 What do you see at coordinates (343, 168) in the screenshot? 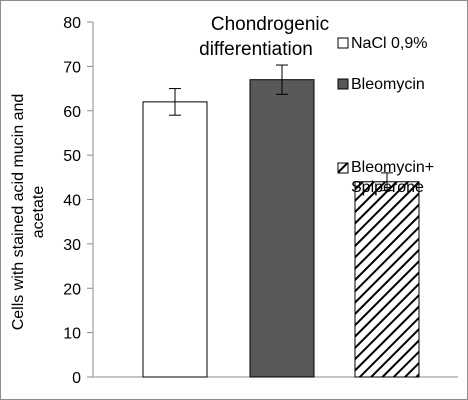
I see `legend-swatch-bleomycin-spiperone` at bounding box center [343, 168].